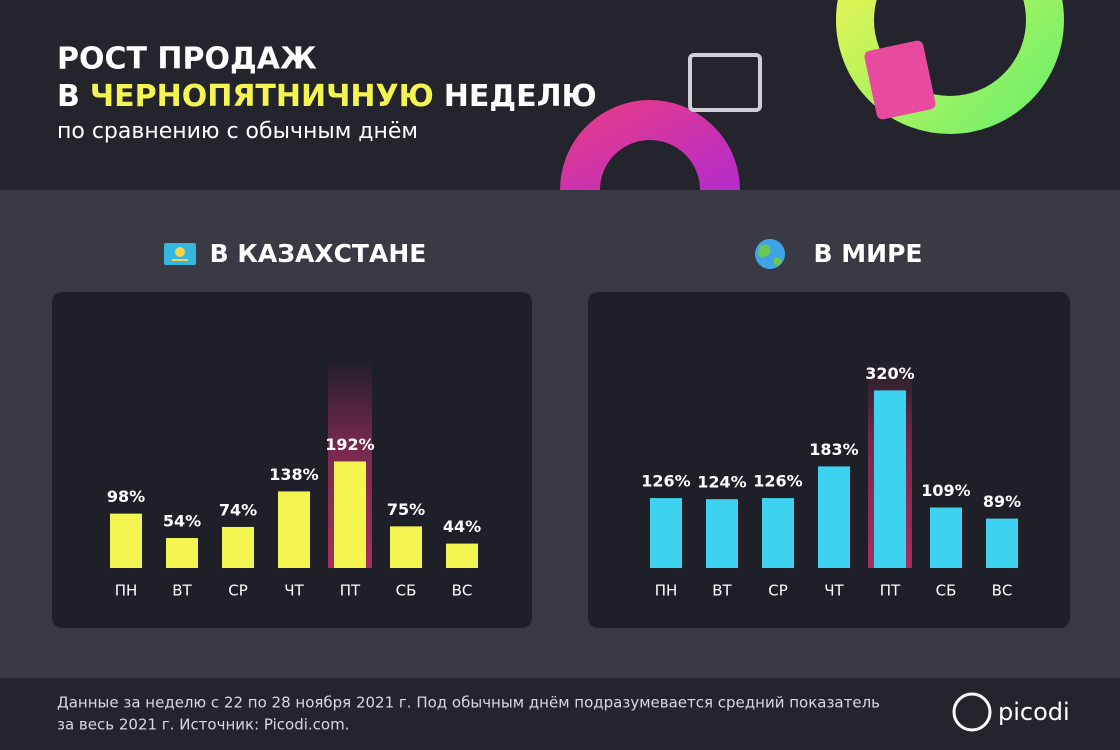 Image resolution: width=1120 pixels, height=750 pixels. I want to click on title: В ЧЕРНОПЯТНИЧНУЮ НЕДЕЛЮ, so click(327, 96).